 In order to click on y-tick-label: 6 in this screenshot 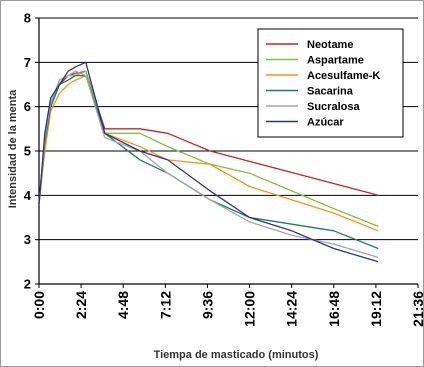, I will do `click(27, 106)`.